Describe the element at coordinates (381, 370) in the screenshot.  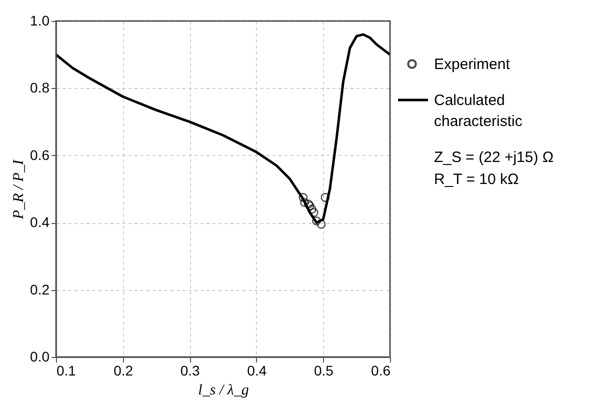
I see `x-tick-label: 0.6` at that location.